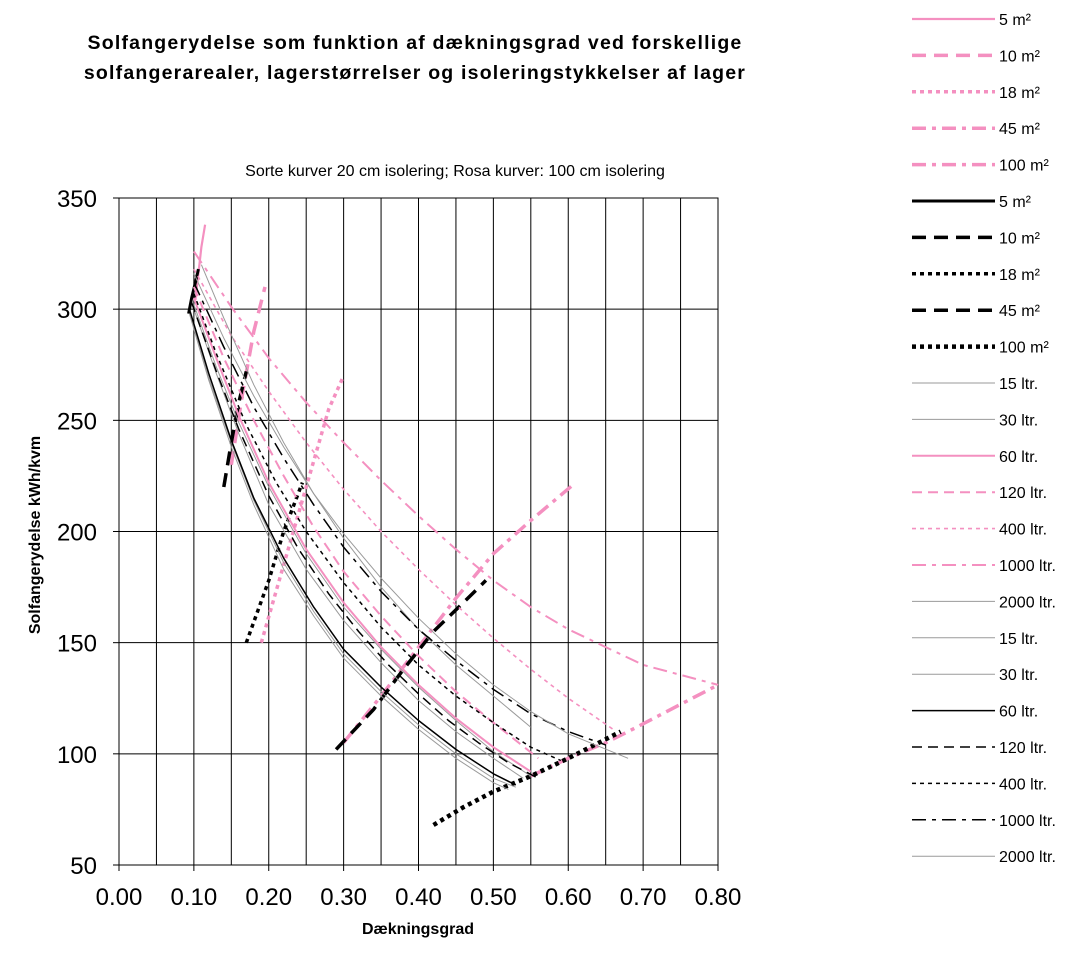 This screenshot has width=1081, height=973. What do you see at coordinates (83, 866) in the screenshot?
I see `y-tick-label: 50` at bounding box center [83, 866].